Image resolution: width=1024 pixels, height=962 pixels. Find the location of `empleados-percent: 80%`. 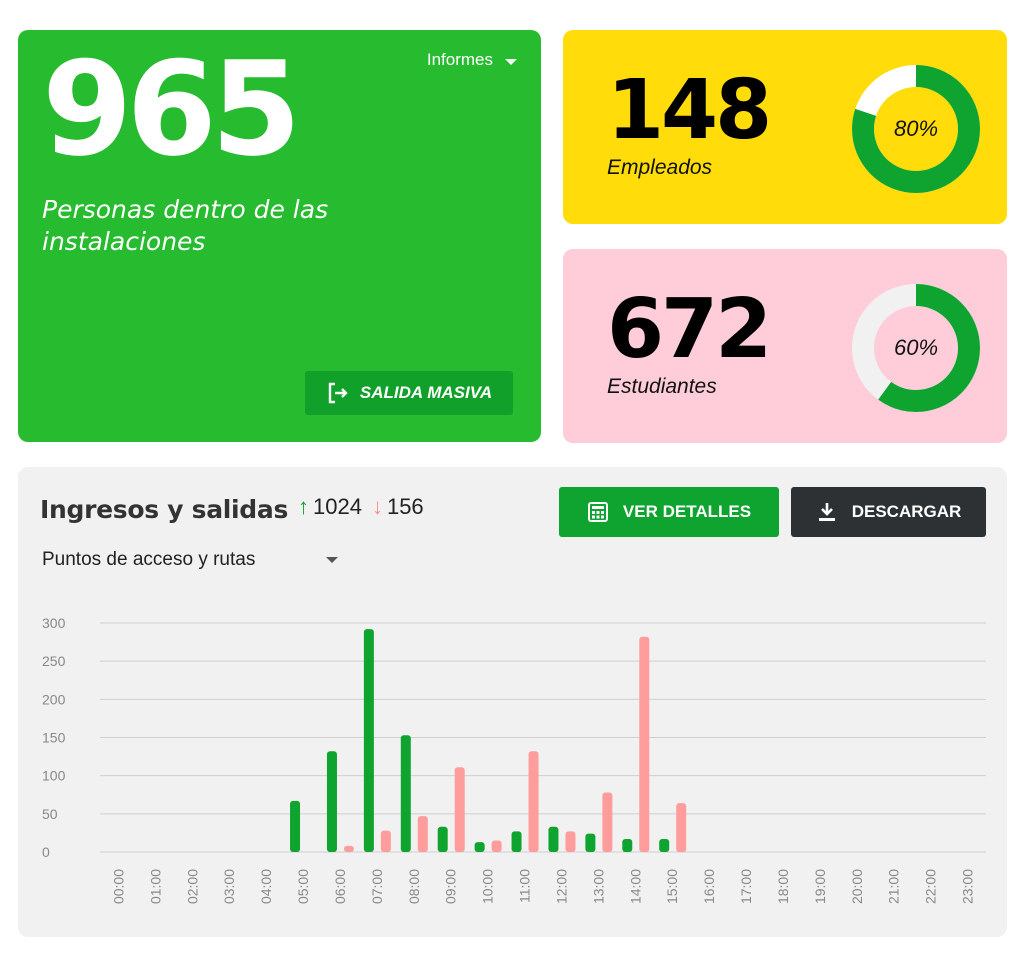

empleados-percent: 80% is located at coordinates (916, 128).